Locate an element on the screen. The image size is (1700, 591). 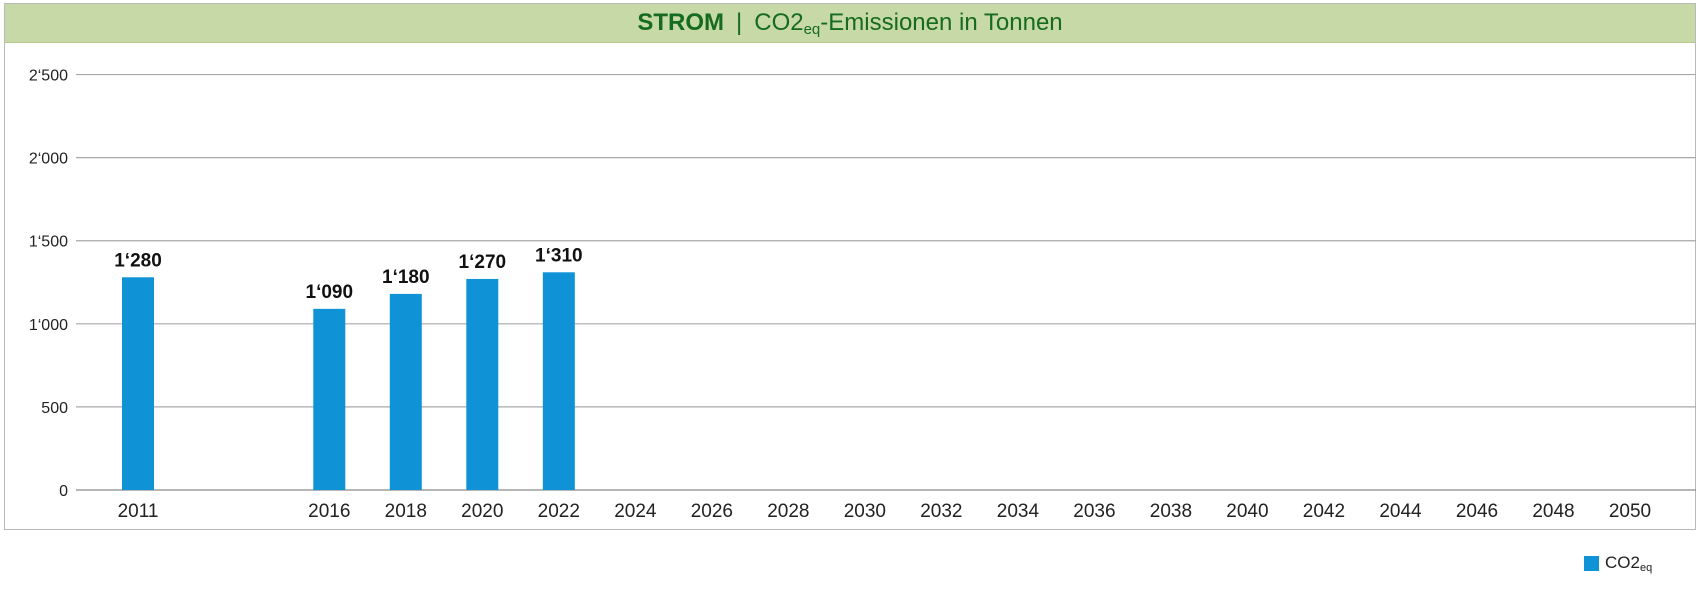
x-tick-label: 2020 is located at coordinates (482, 511).